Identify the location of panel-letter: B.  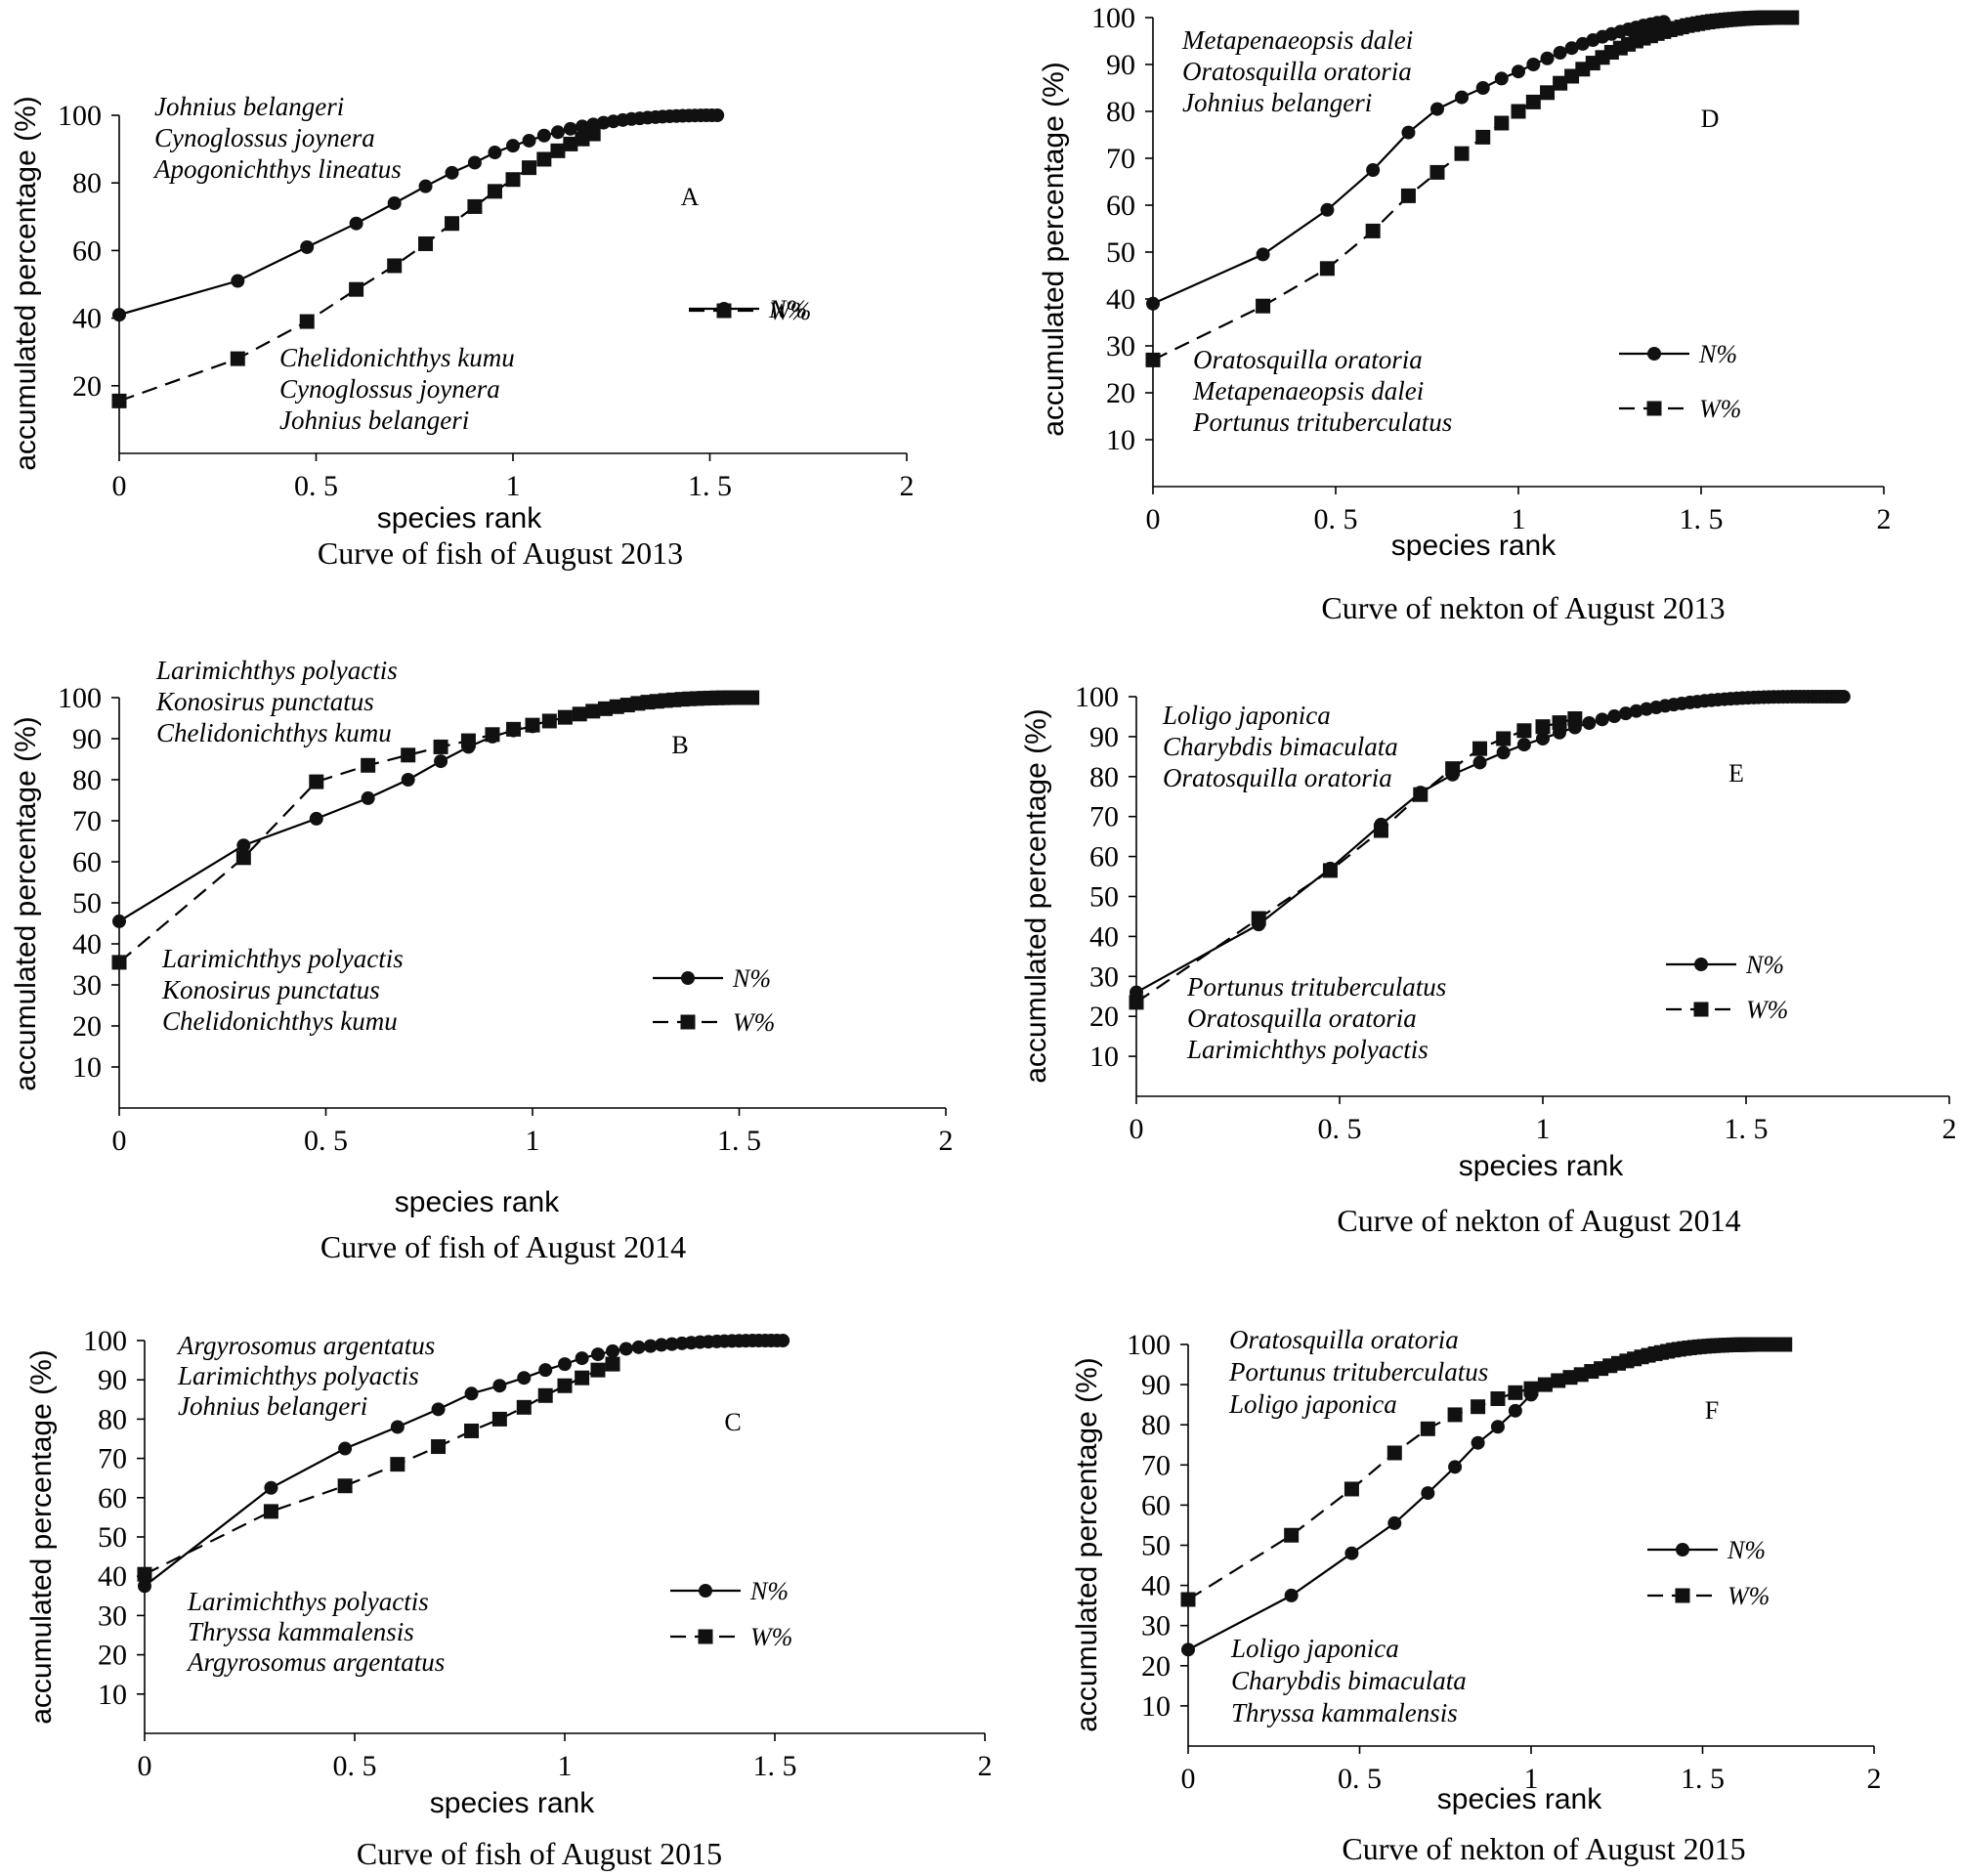
(680, 745).